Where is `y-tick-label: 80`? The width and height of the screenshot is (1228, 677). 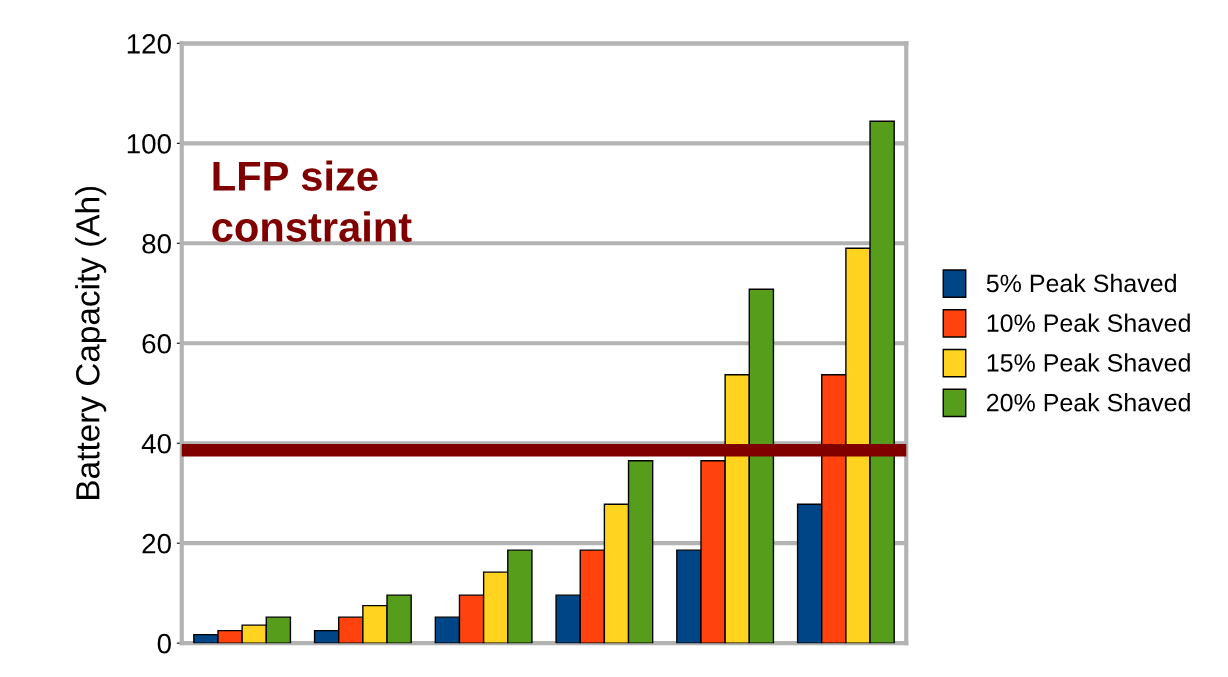 y-tick-label: 80 is located at coordinates (156, 243).